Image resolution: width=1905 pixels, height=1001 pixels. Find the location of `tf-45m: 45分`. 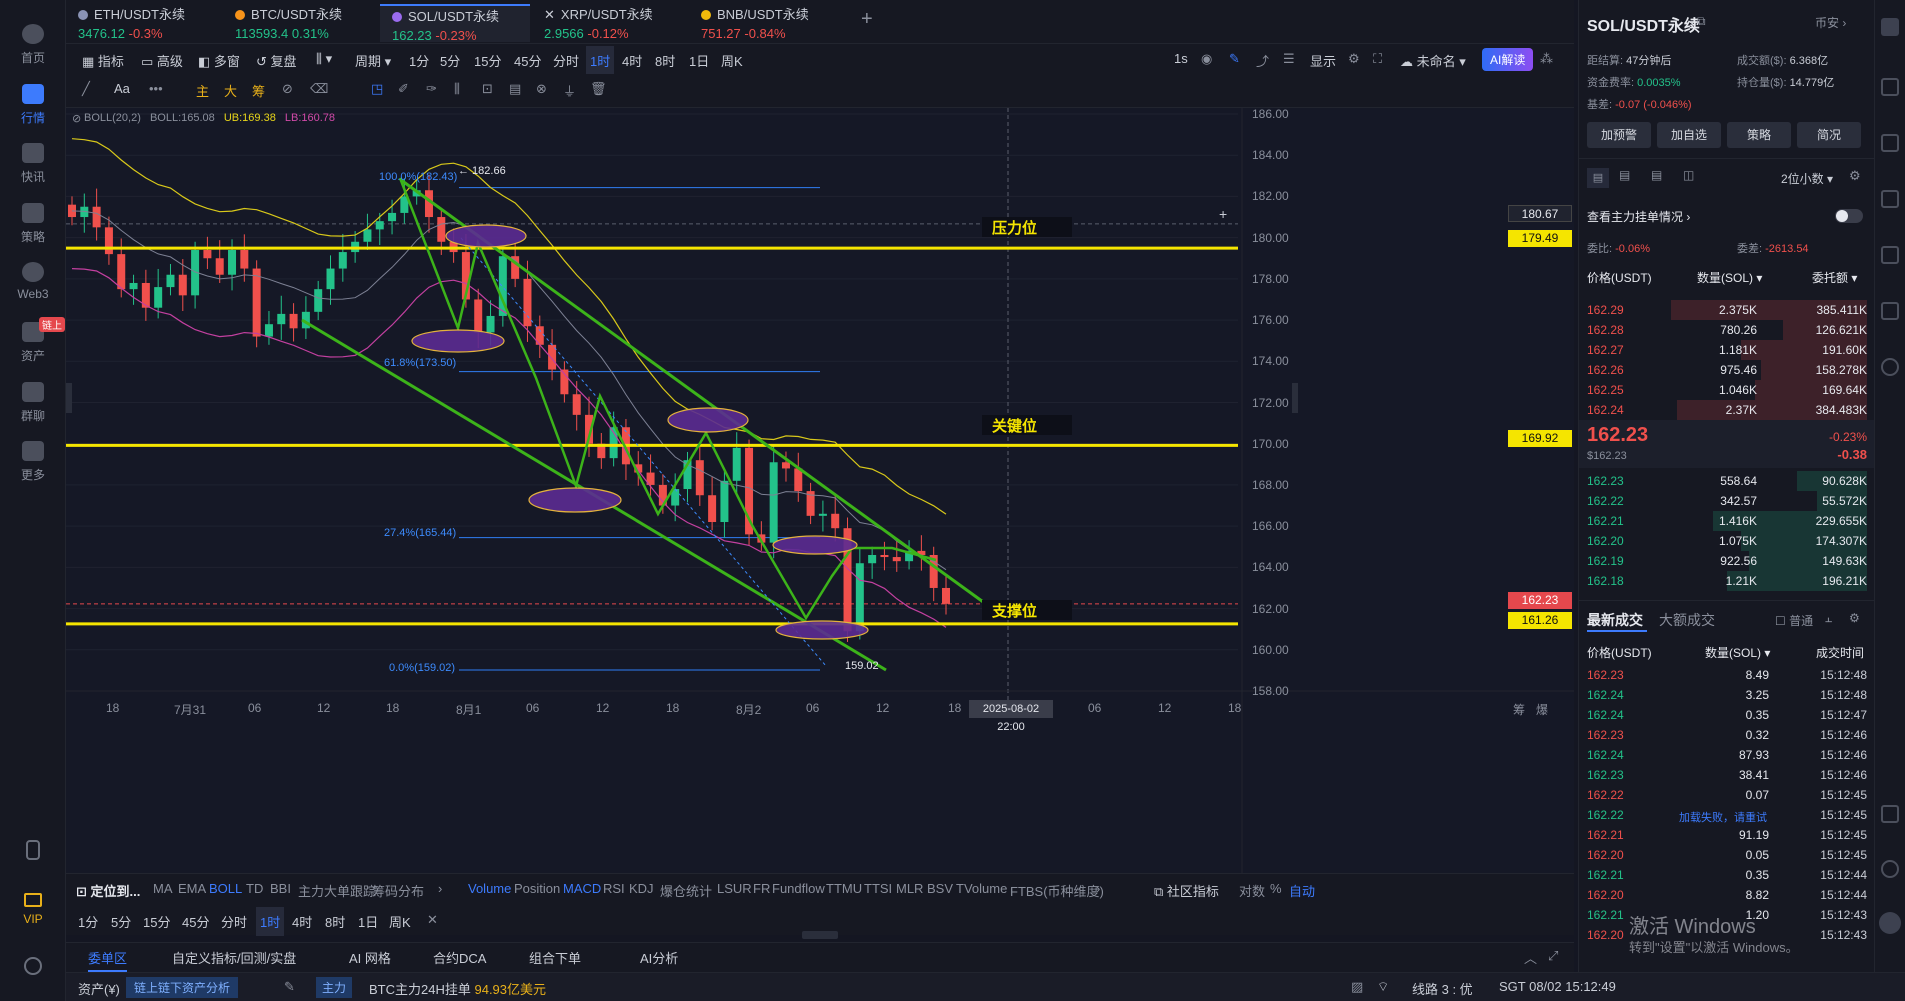

tf-45m: 45分 is located at coordinates (528, 61).